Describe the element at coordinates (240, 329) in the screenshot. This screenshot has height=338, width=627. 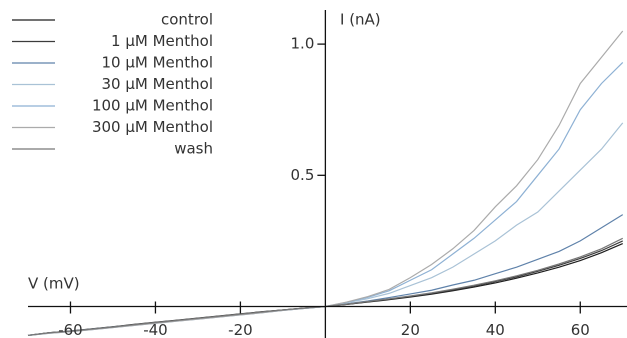
I see `x-tick-label: -20` at that location.